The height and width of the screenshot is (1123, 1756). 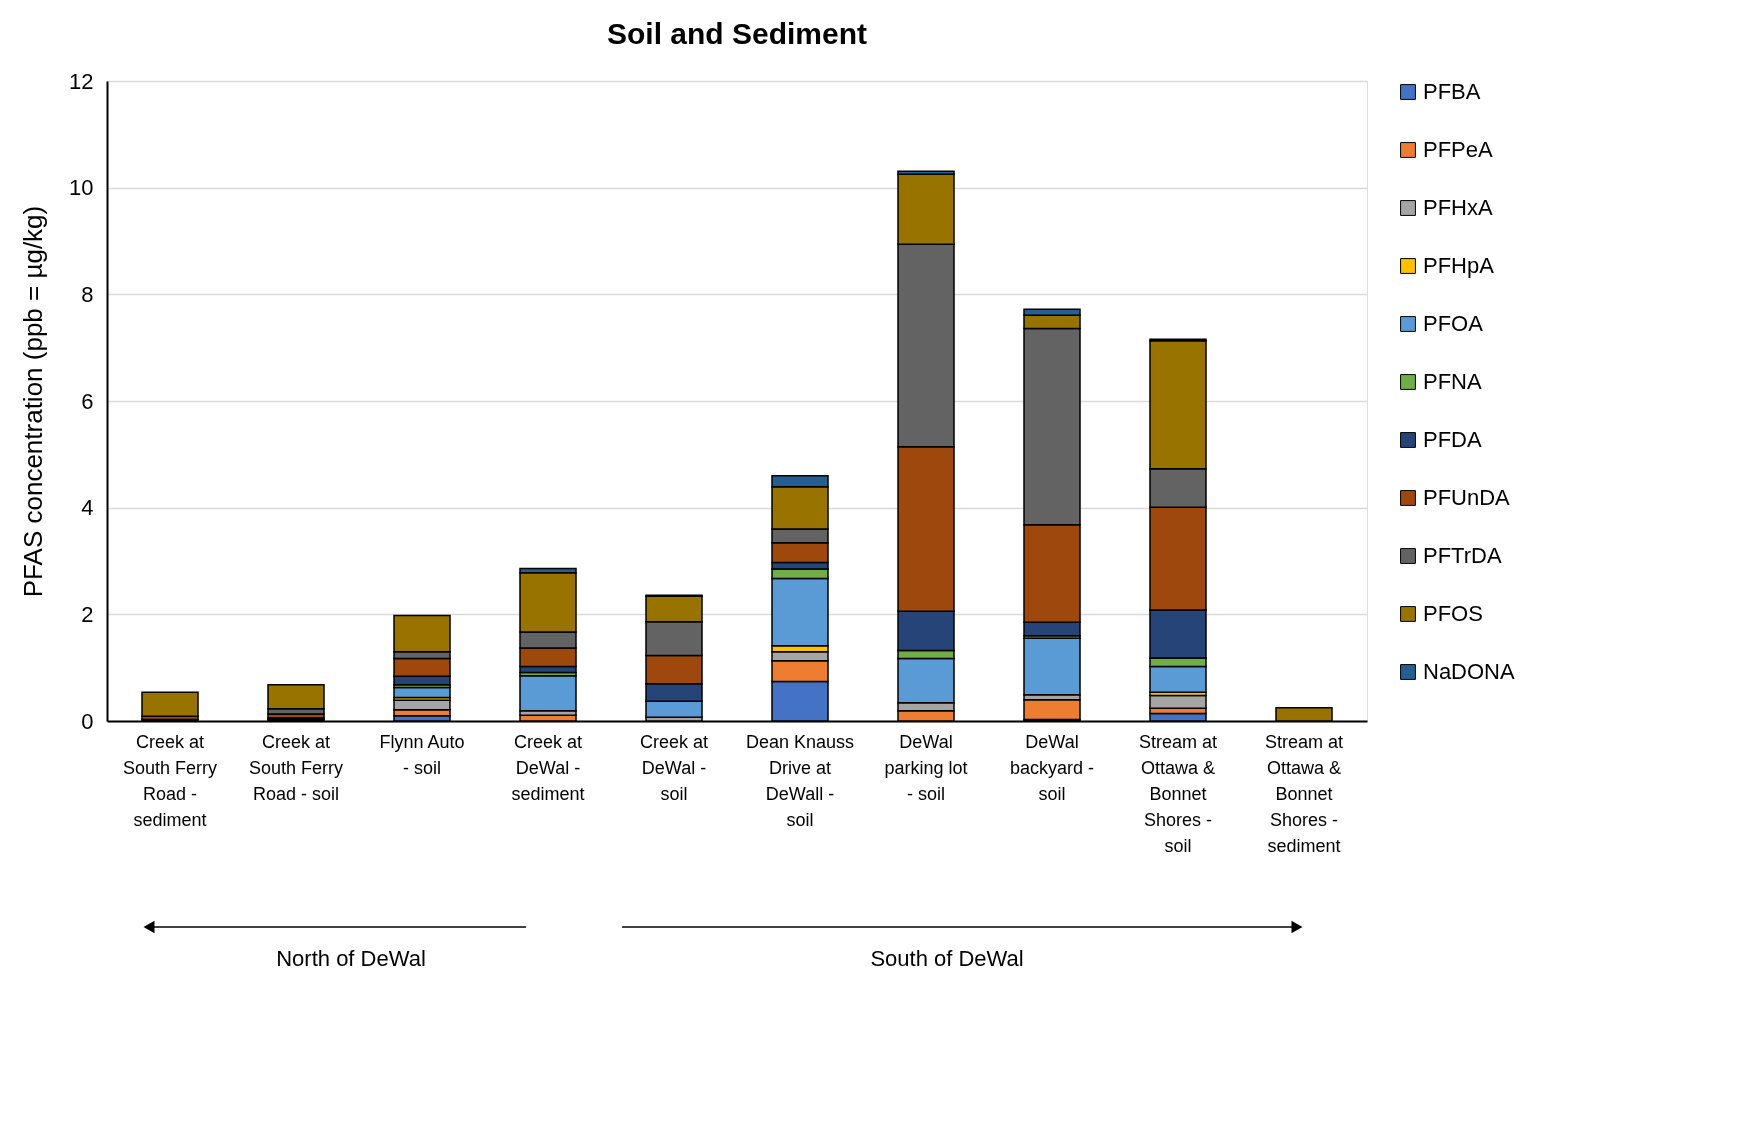 What do you see at coordinates (81, 81) in the screenshot?
I see `y-tick-label: 12` at bounding box center [81, 81].